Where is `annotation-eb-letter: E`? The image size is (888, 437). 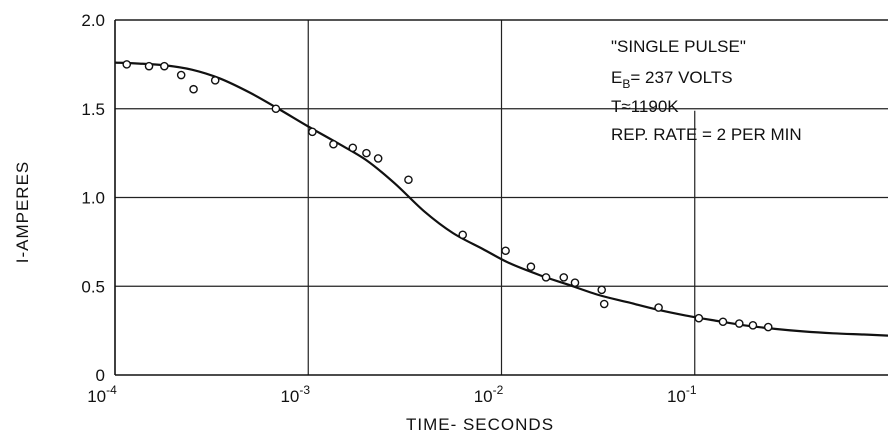
annotation-eb-letter: E is located at coordinates (616, 77).